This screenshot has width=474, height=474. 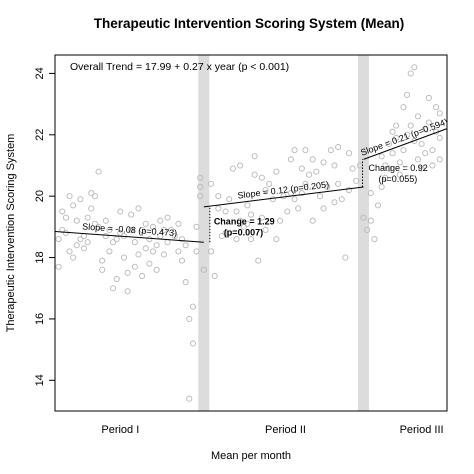 What do you see at coordinates (404, 137) in the screenshot?
I see `slope-label-period-3: Slope = 0.21 (p=0.594)` at bounding box center [404, 137].